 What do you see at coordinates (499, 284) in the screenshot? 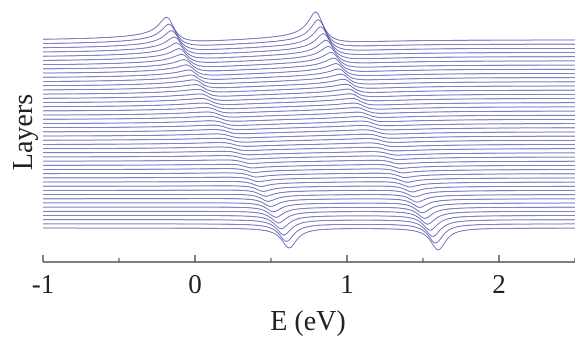
I see `x-tick-label: 2` at bounding box center [499, 284].